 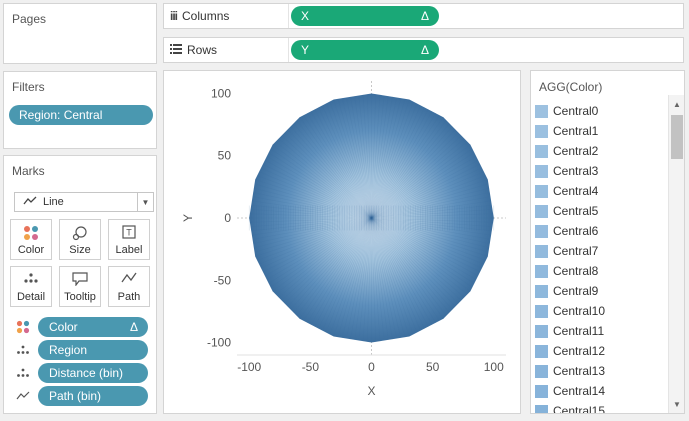 I want to click on columns-shelf: iii Columns X Δ, so click(x=423, y=16).